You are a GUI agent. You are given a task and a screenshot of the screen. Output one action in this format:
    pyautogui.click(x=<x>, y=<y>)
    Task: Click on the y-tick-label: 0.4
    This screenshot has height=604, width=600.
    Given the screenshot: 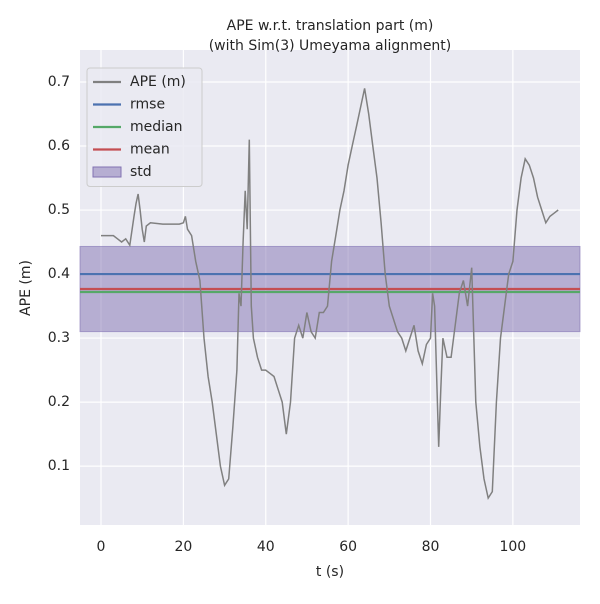 What is the action you would take?
    pyautogui.click(x=59, y=274)
    